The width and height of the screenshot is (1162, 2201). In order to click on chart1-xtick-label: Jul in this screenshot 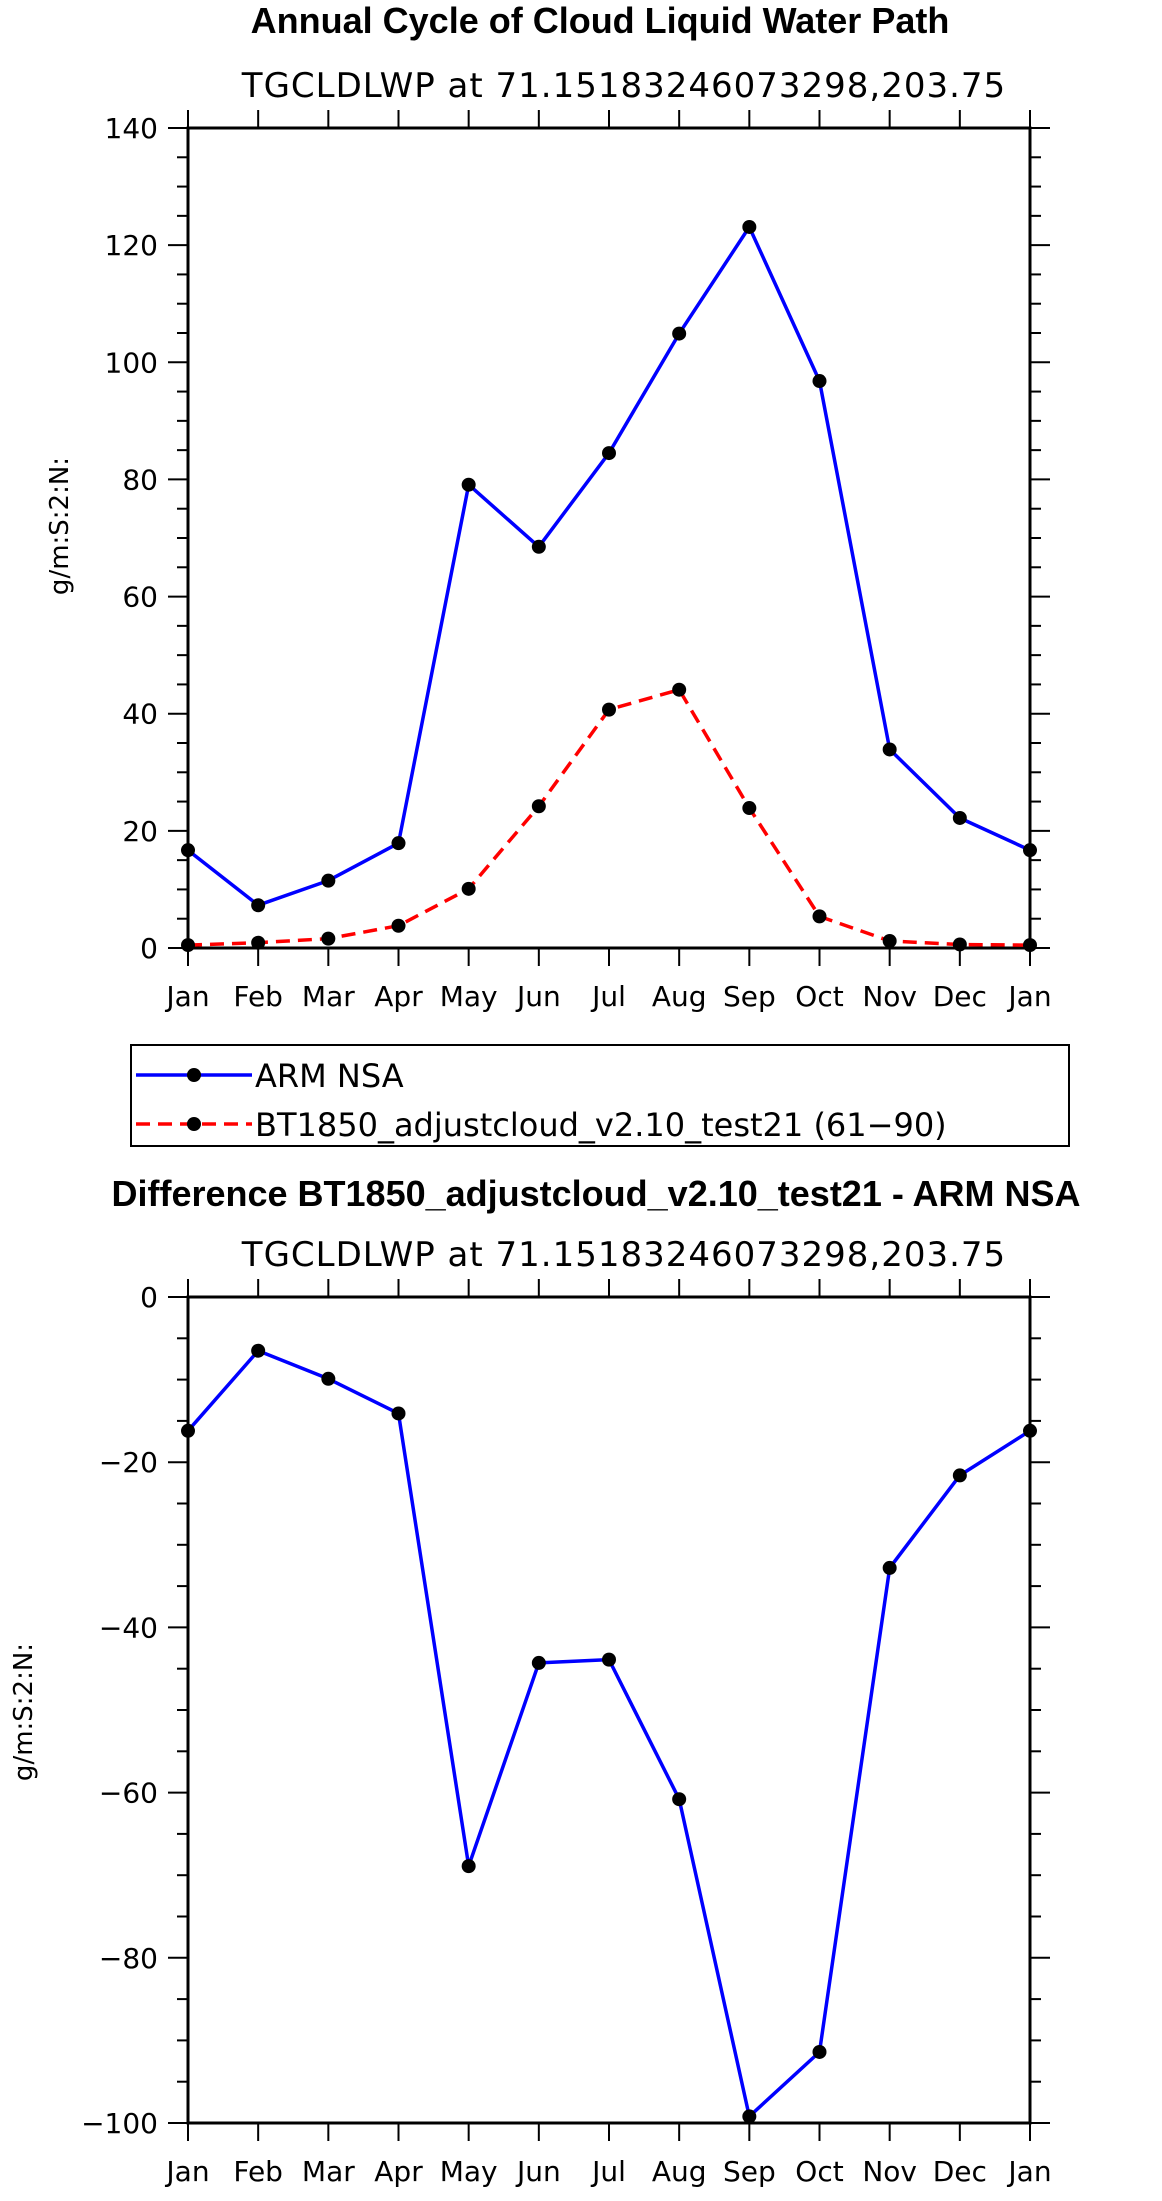, I will do `click(608, 996)`.